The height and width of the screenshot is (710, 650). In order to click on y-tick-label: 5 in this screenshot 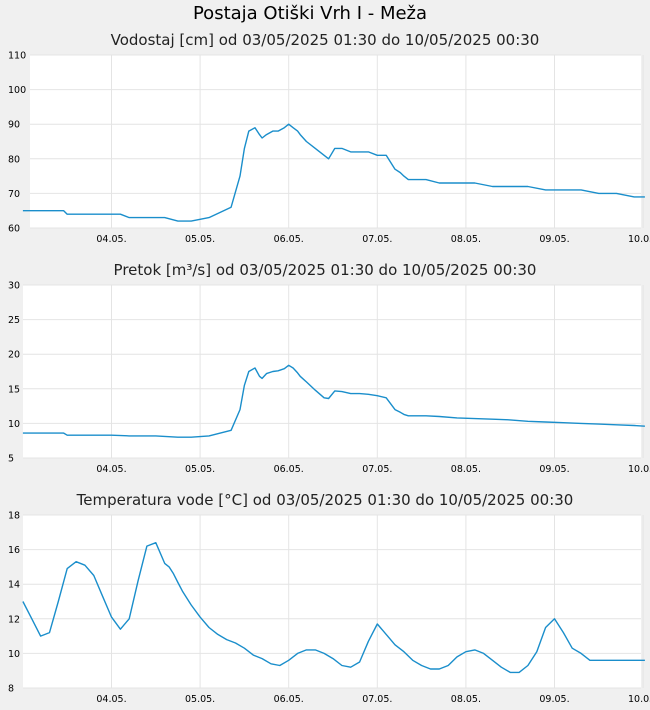, I will do `click(11, 459)`.